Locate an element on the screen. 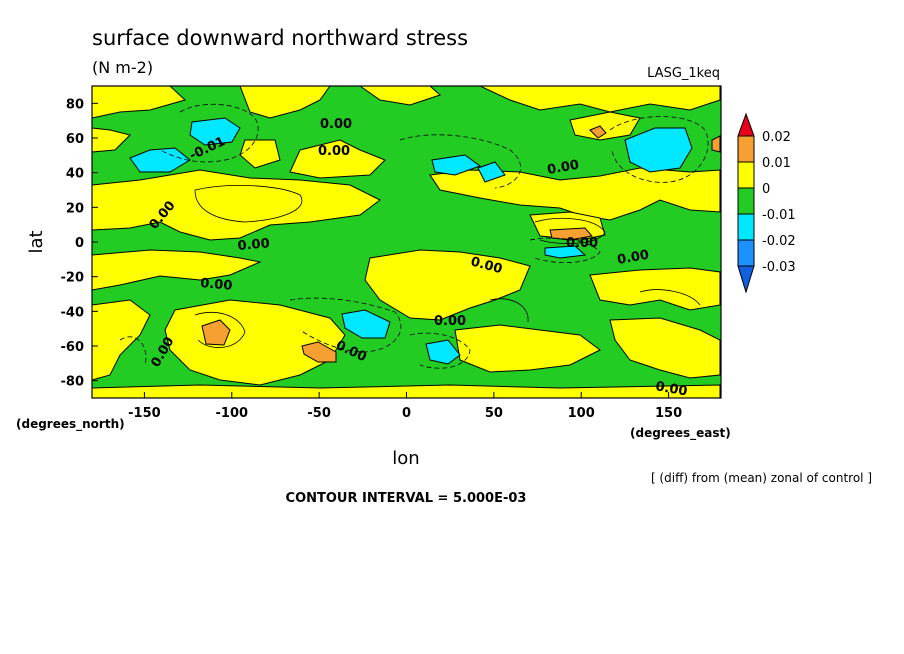 Image resolution: width=904 pixels, height=654 pixels. y-tick-label: -40 is located at coordinates (73, 312).